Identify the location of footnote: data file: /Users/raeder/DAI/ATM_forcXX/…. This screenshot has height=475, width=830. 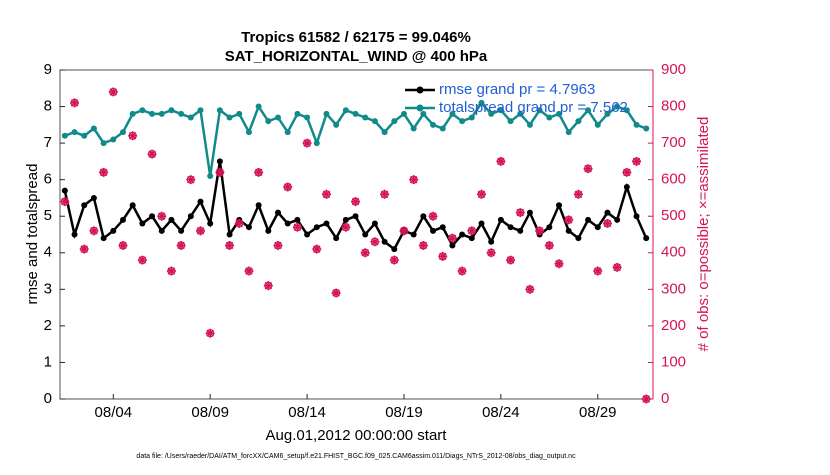
(356, 456).